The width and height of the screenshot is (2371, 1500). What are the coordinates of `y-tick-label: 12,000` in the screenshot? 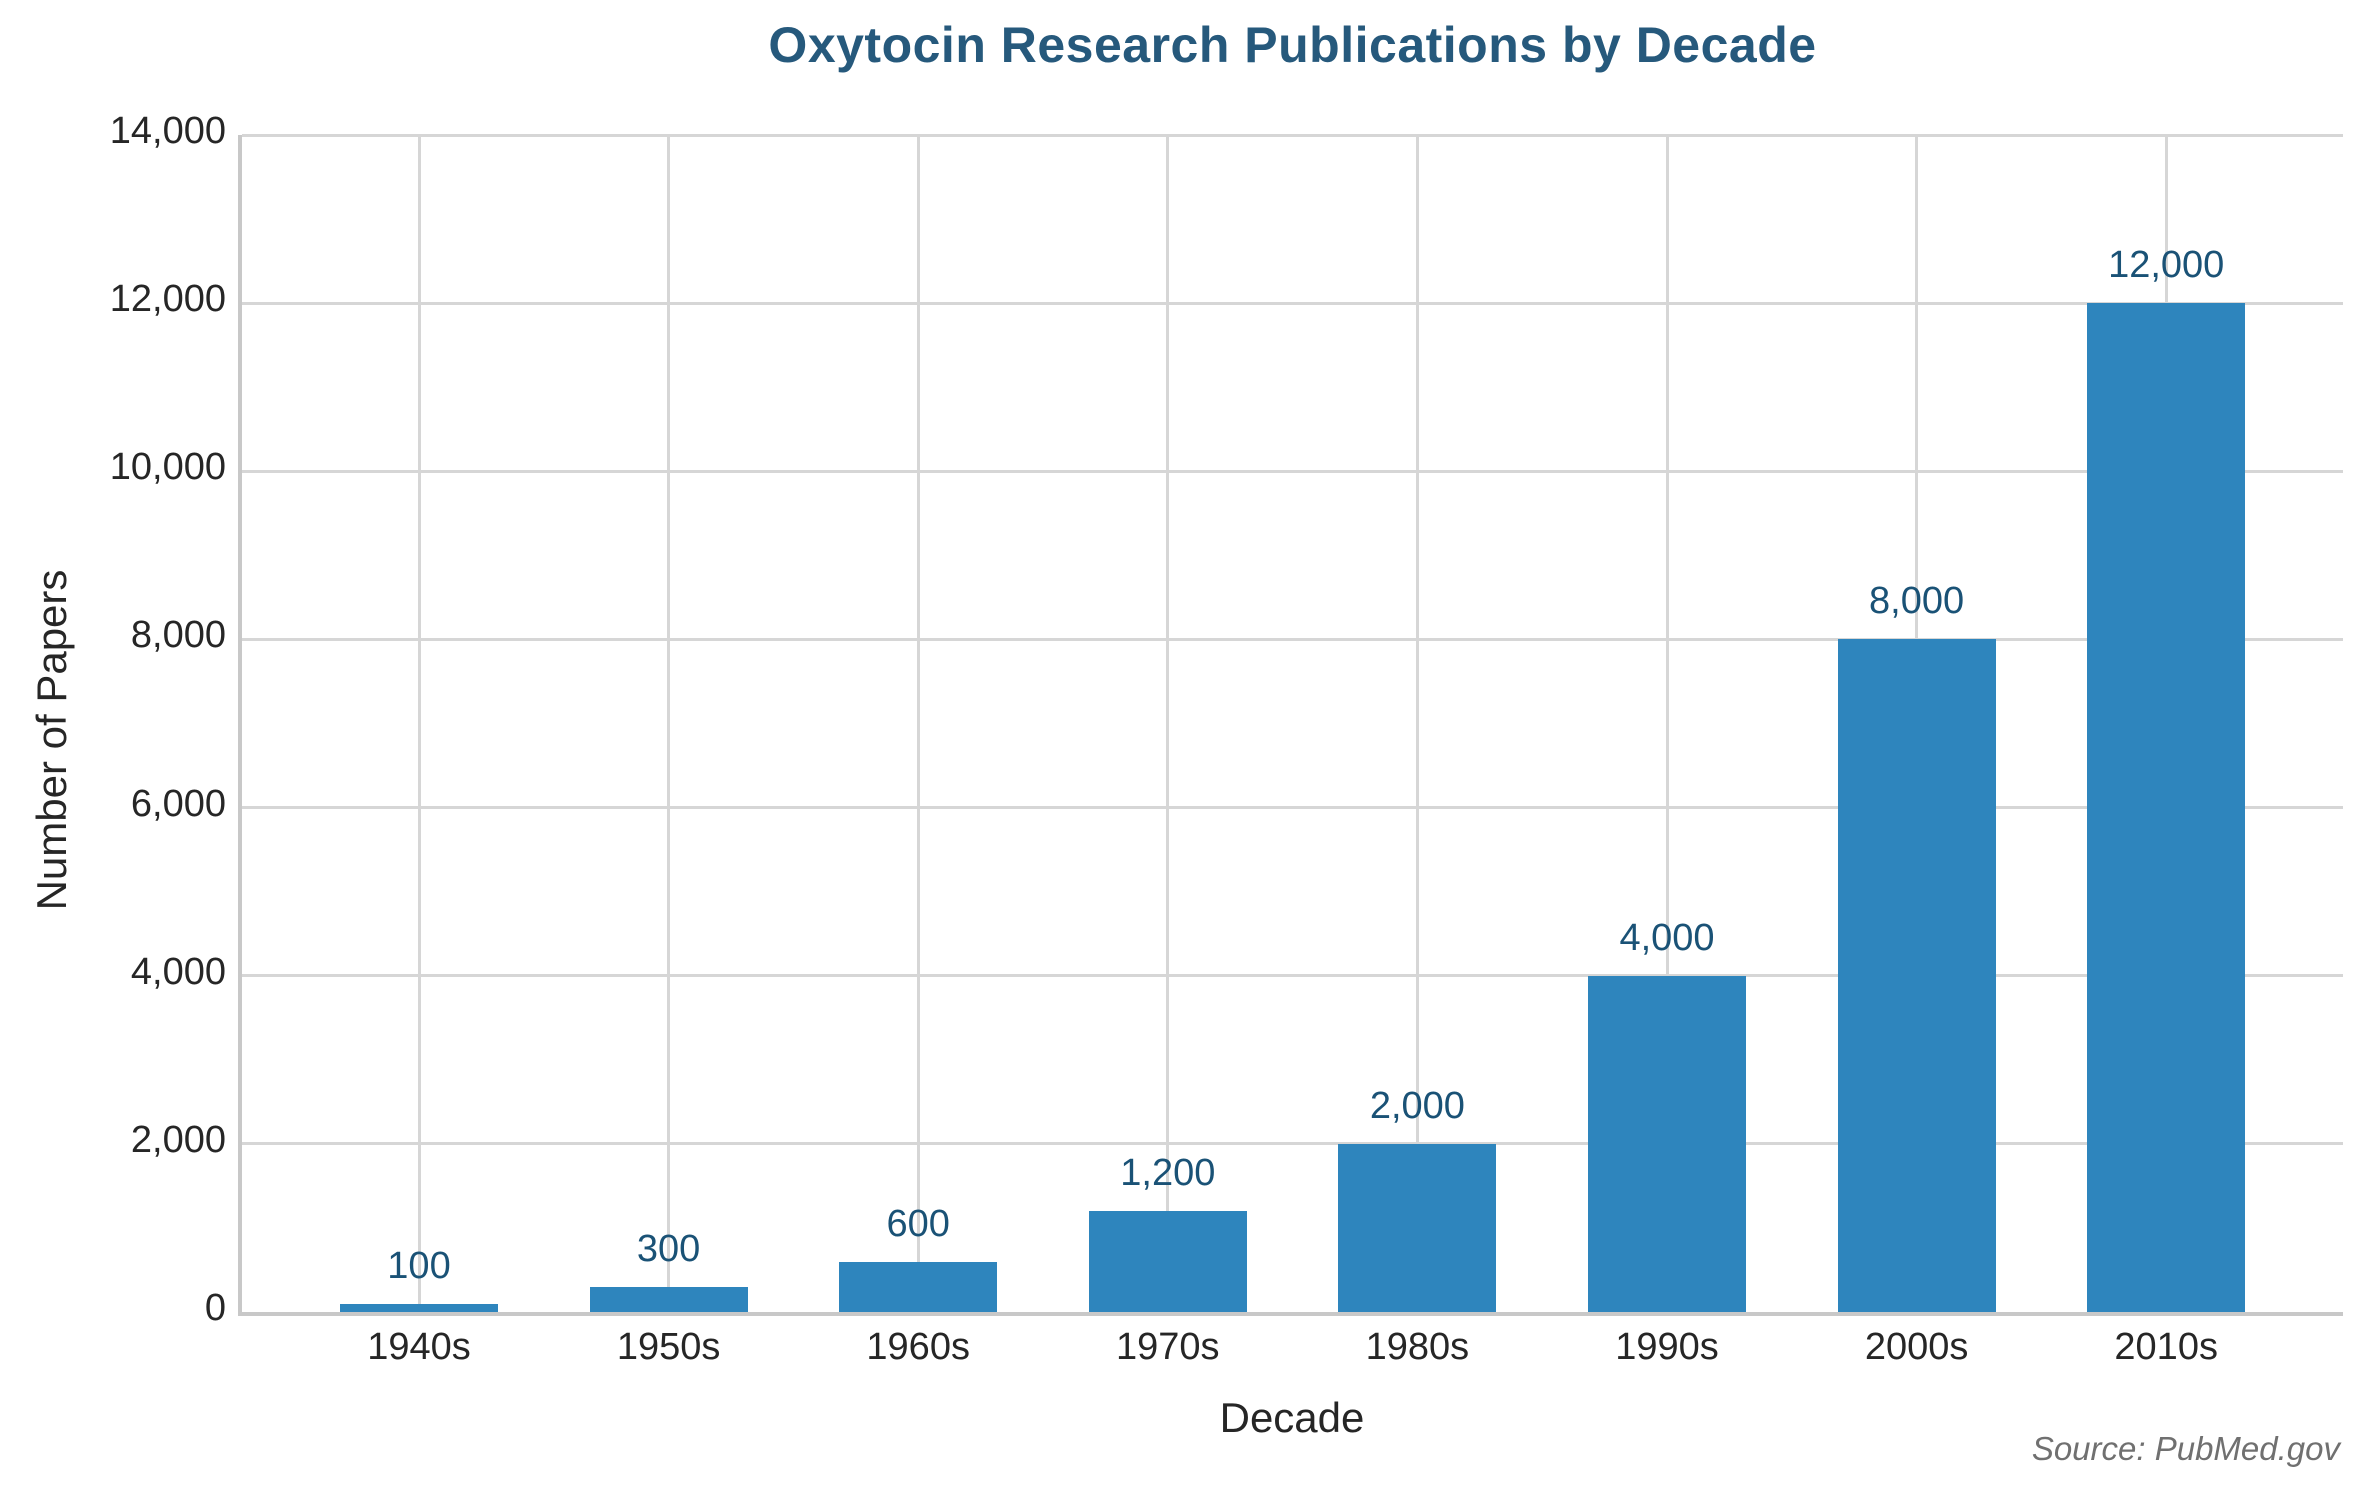 It's located at (167, 299).